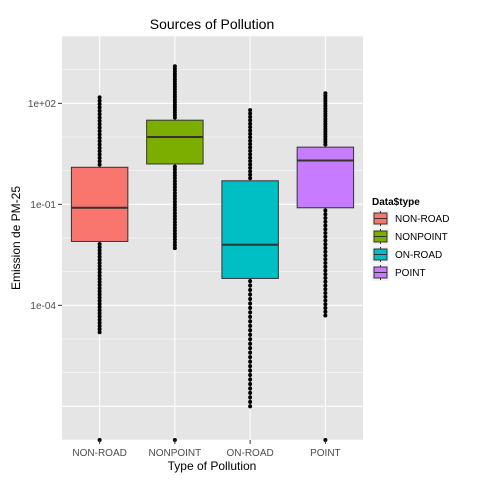 This screenshot has width=480, height=480. Describe the element at coordinates (174, 453) in the screenshot. I see `x-tick-label: NONPOINT` at that location.